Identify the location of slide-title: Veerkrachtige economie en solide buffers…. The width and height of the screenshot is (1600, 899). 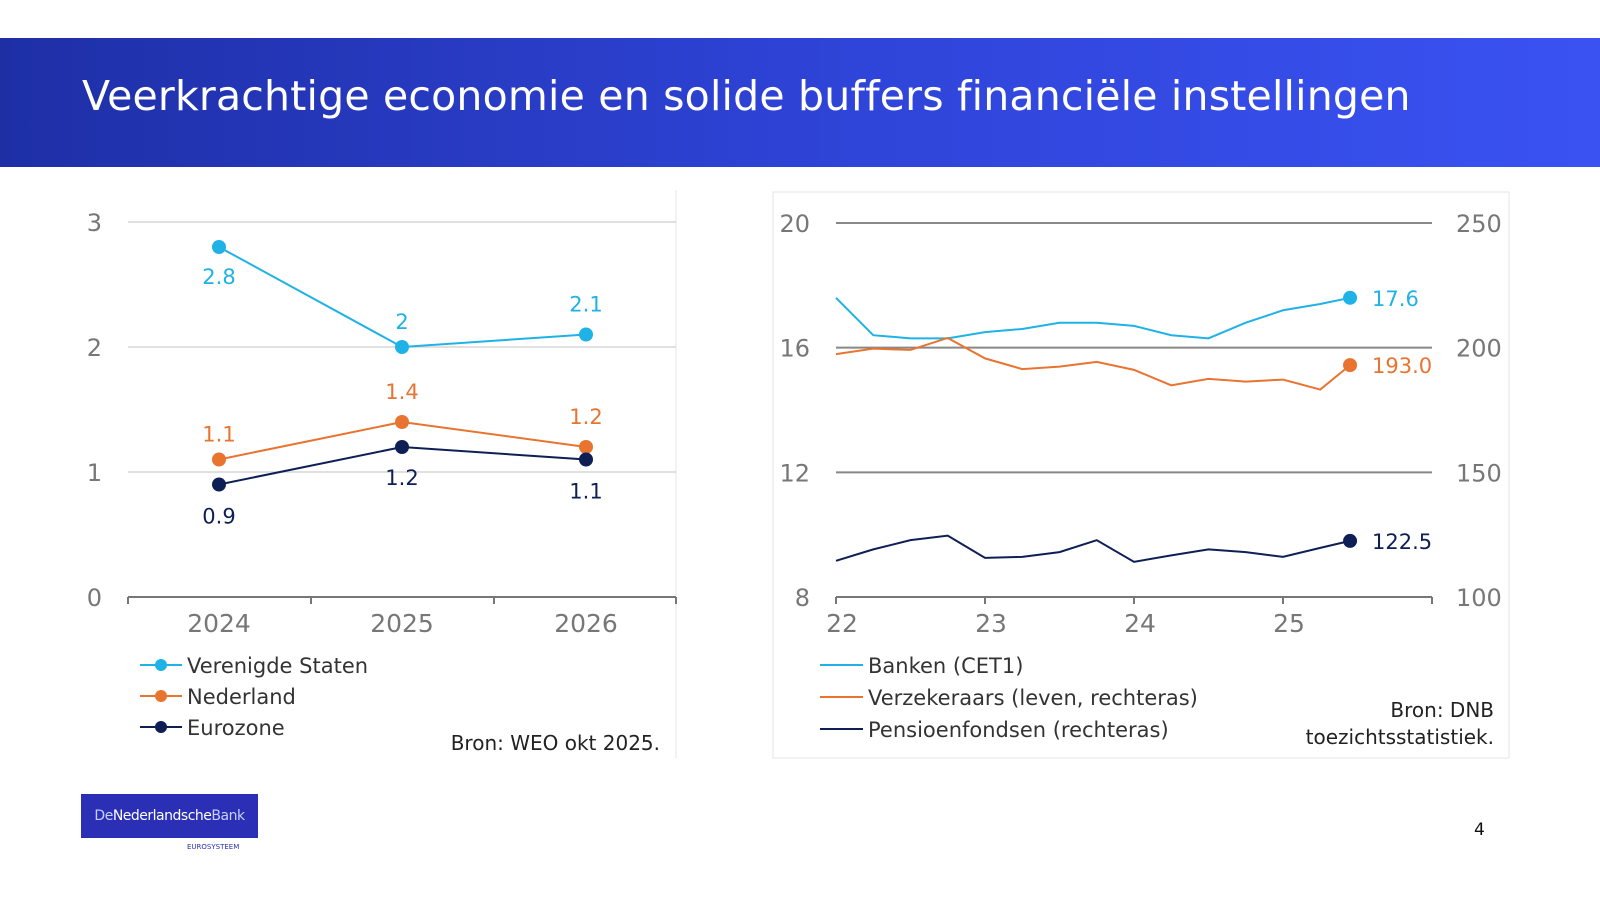
(746, 96).